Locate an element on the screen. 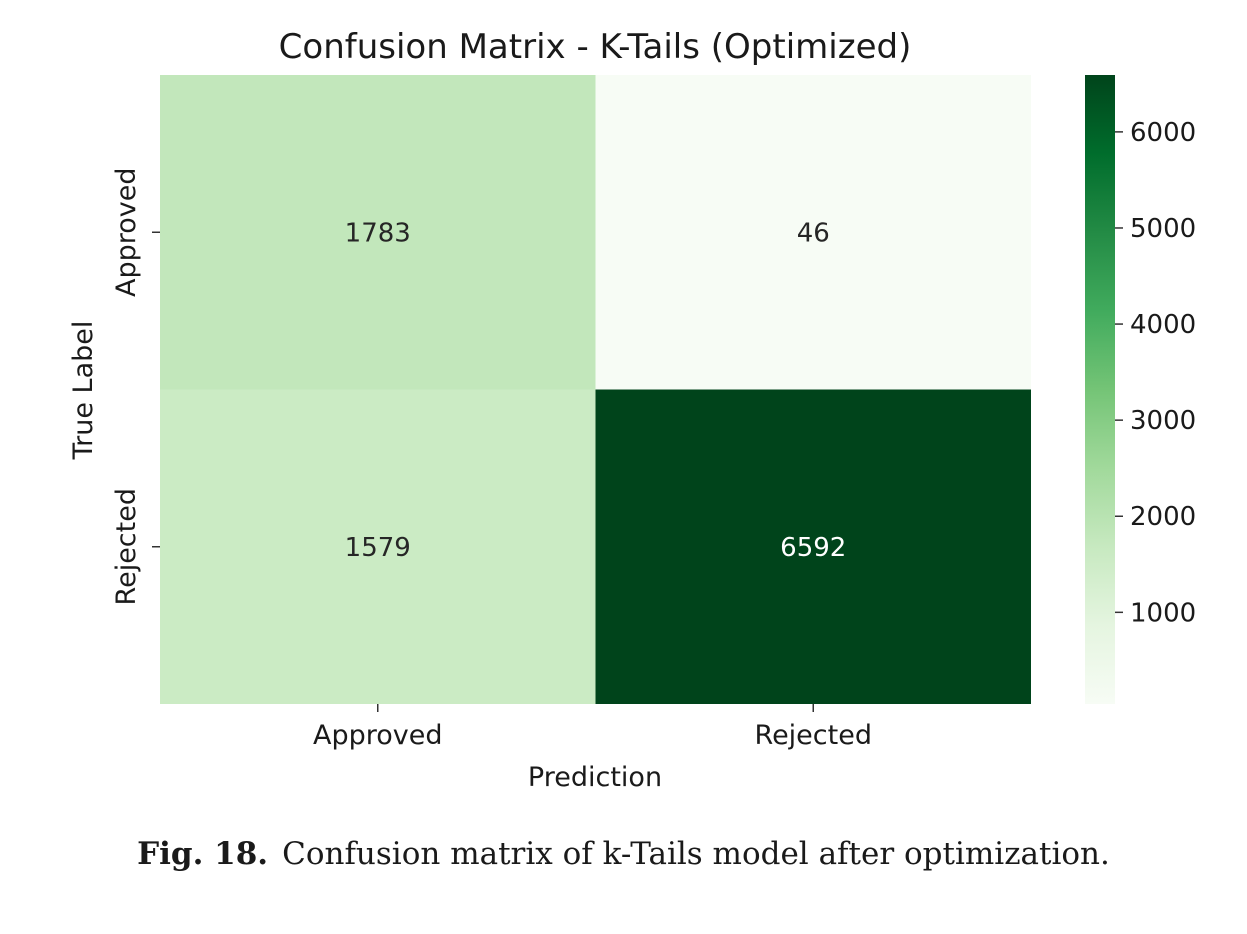 Image resolution: width=1247 pixels, height=934 pixels. colorbar-tick-label: 2000 is located at coordinates (1163, 517).